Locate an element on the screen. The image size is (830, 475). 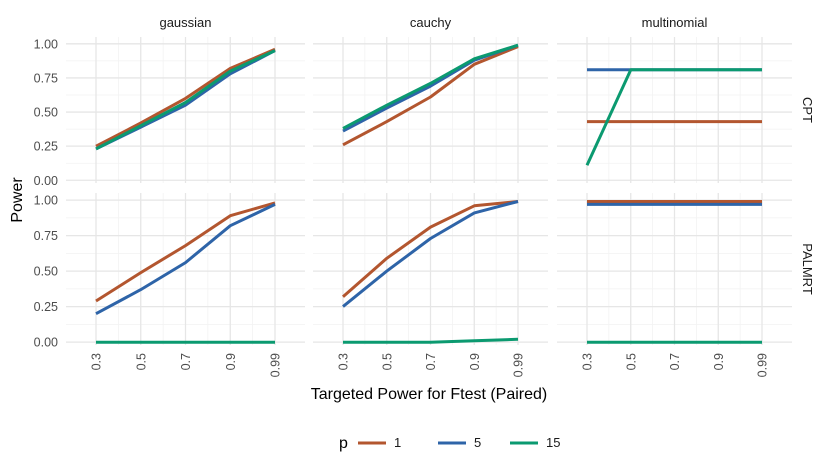
panel-palmrt-gaussian is located at coordinates (185, 269).